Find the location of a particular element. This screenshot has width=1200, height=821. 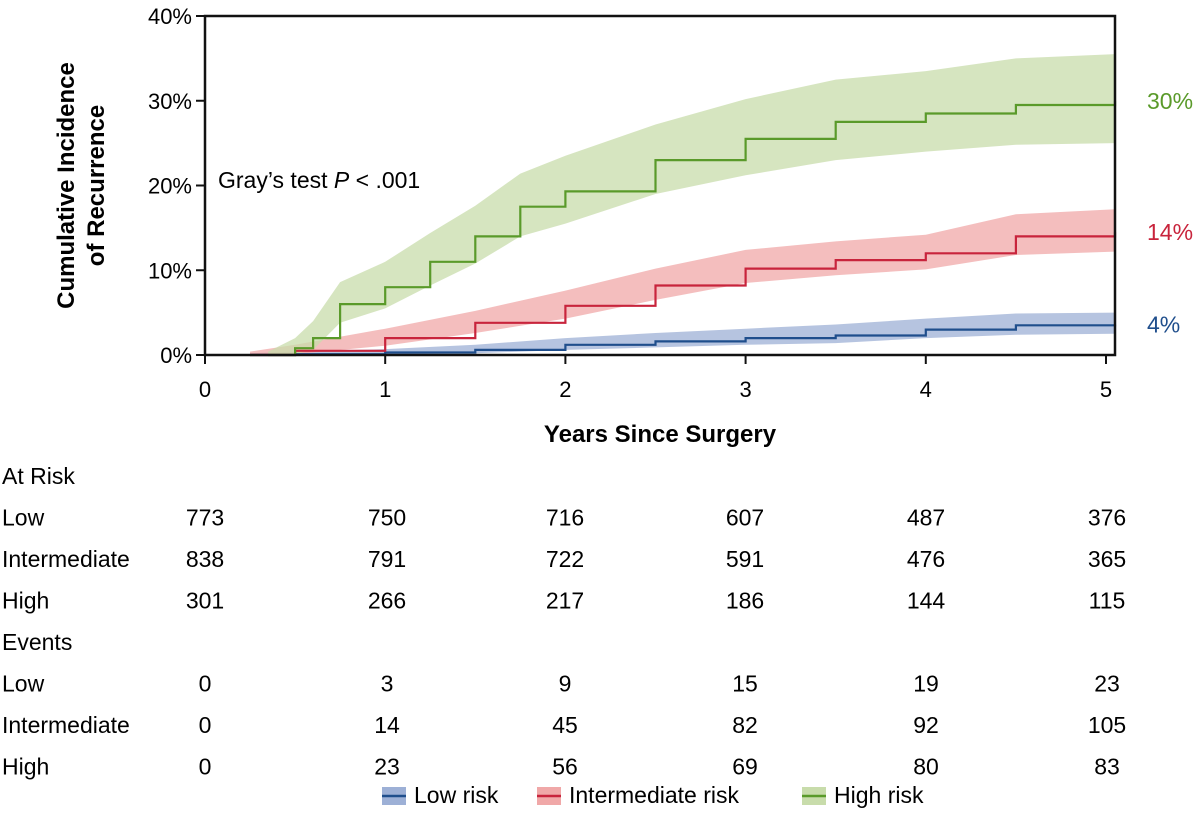

events-value: 3 is located at coordinates (387, 684).